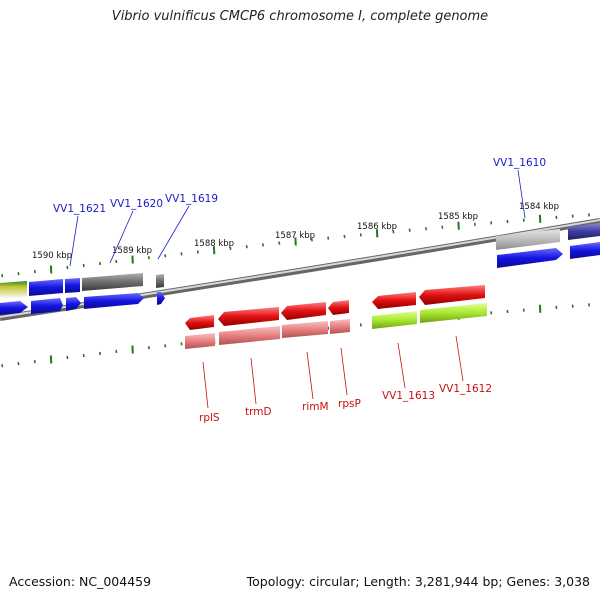  Describe the element at coordinates (136, 204) in the screenshot. I see `label-VV1_1620: VV1_1620` at that location.